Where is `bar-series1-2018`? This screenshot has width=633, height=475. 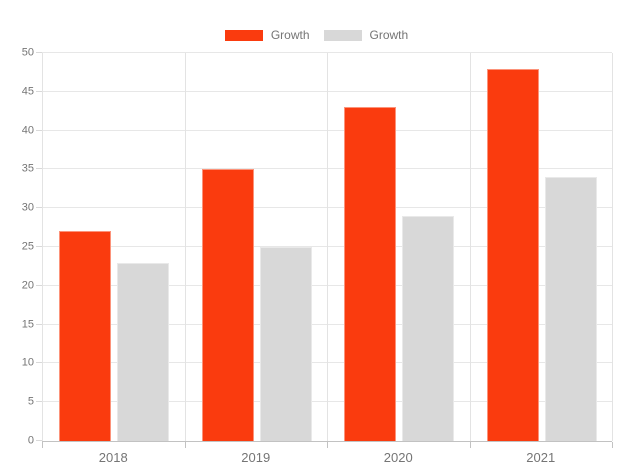 bar-series1-2018 is located at coordinates (143, 351).